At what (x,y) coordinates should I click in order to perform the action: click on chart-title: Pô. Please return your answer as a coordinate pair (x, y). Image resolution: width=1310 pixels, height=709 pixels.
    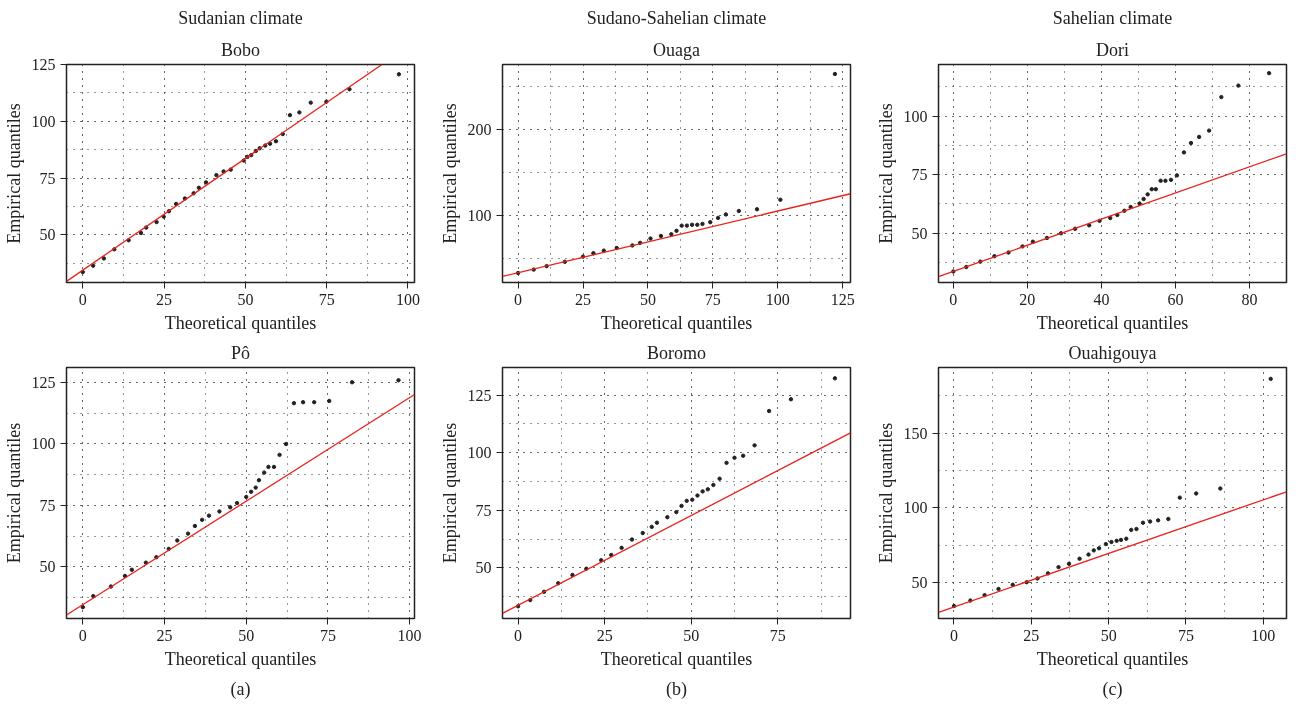
    Looking at the image, I should click on (240, 352).